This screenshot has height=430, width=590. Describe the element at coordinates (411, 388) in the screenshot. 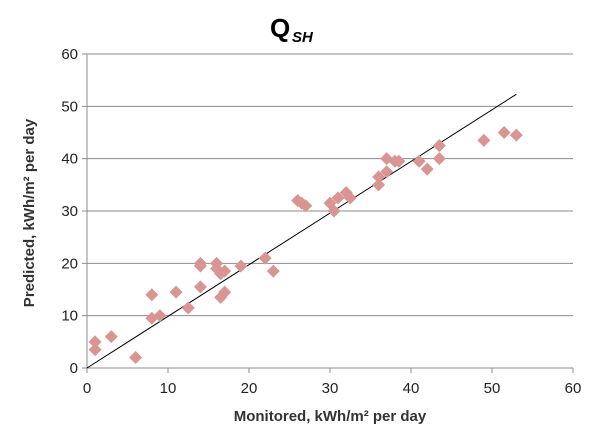

I see `x-tick-label-40: 40` at that location.